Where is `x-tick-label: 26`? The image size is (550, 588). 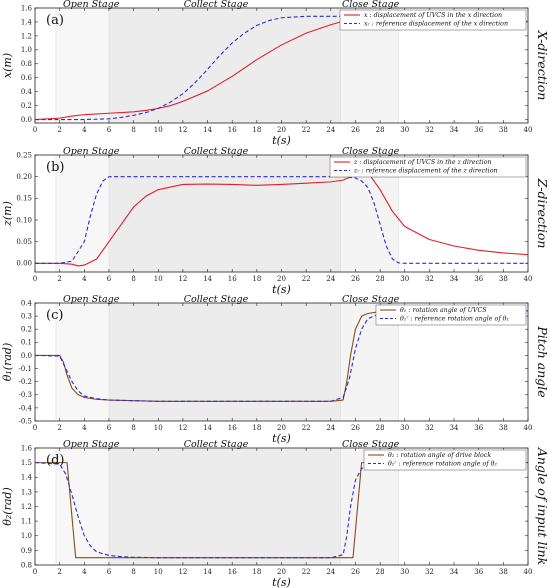 x-tick-label: 26 is located at coordinates (355, 428).